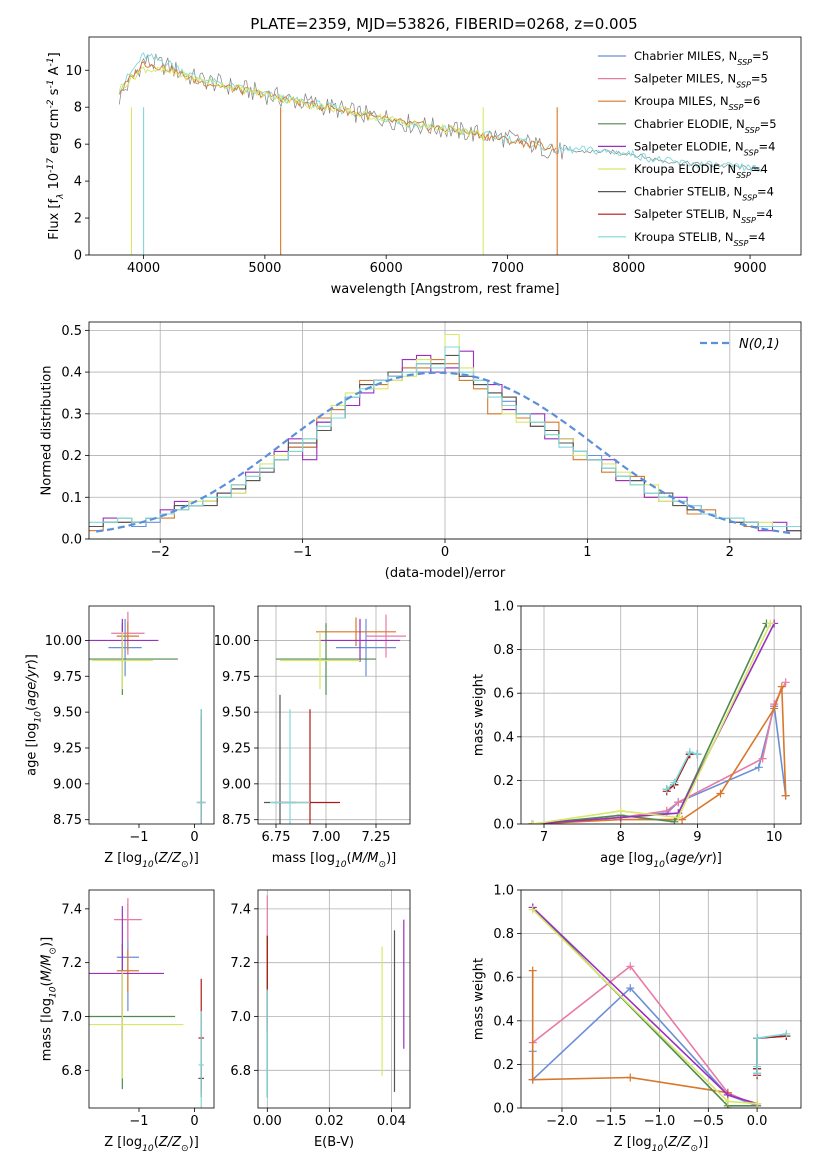 This screenshot has height=1170, width=819. Describe the element at coordinates (661, 860) in the screenshot. I see `x-axis-label: age [log10(age/yr)]` at that location.